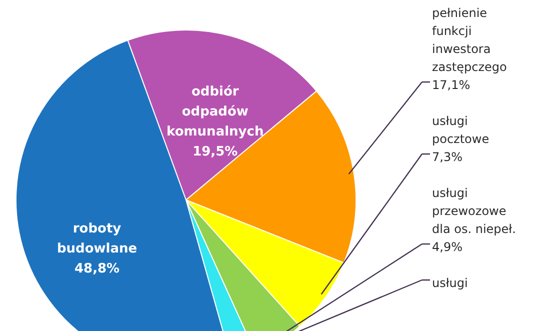 The width and height of the screenshot is (536, 331). I want to click on slice-label: odbiór odpadów komunalnych, so click(215, 112).